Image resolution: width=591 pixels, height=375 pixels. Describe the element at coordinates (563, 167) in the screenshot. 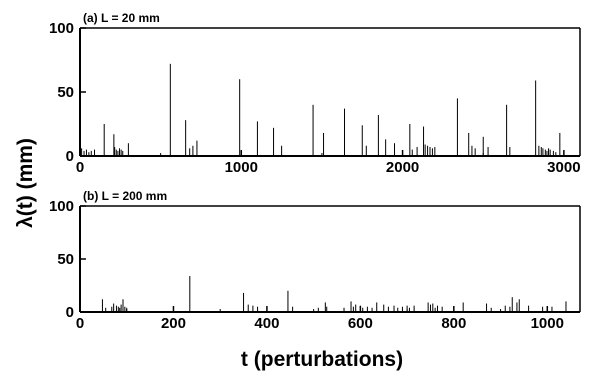

I see `panel-a-x-tick-label: 3000` at that location.